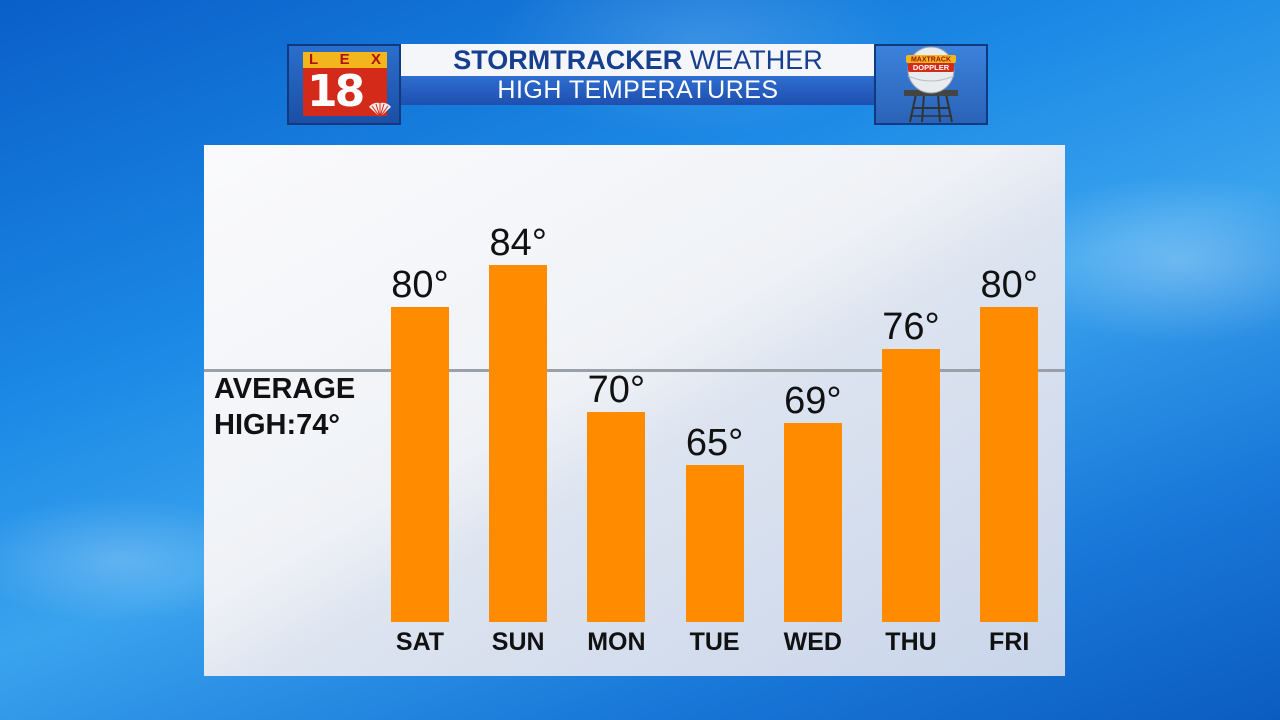  Describe the element at coordinates (931, 67) in the screenshot. I see `doppler-badge-bottom: DOPPLER` at that location.